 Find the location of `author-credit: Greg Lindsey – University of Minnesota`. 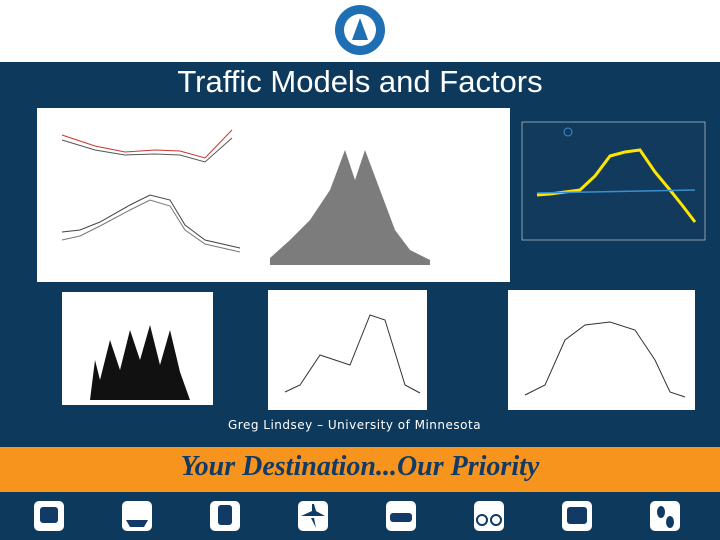

author-credit: Greg Lindsey – University of Minnesota is located at coordinates (355, 425).